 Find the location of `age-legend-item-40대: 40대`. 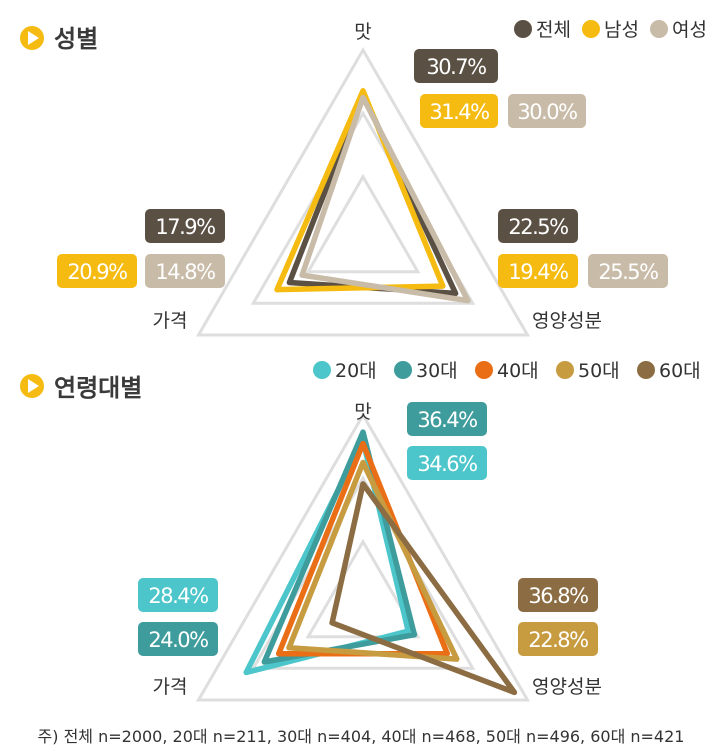

age-legend-item-40대: 40대 is located at coordinates (507, 371).